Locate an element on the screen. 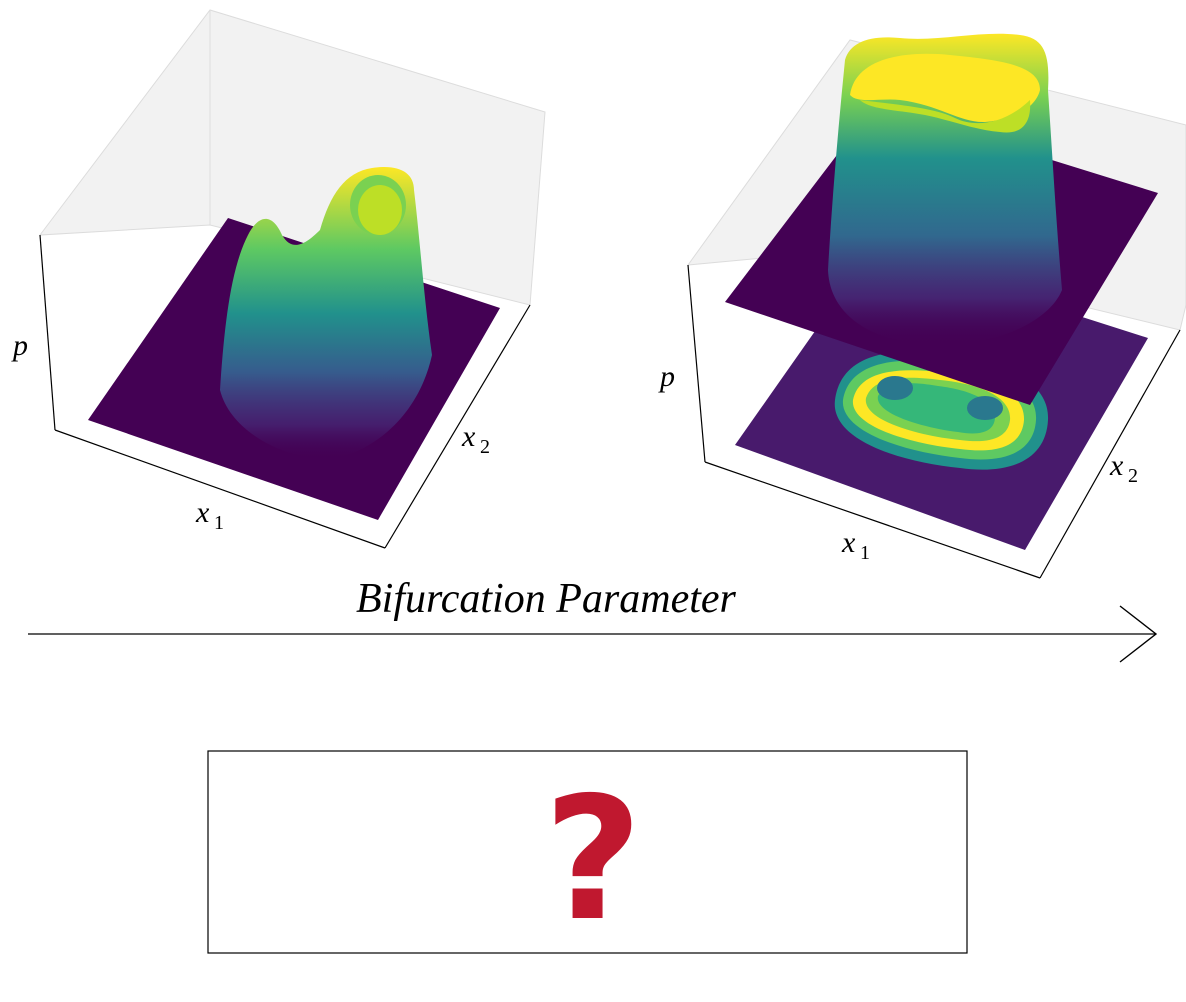 The width and height of the screenshot is (1186, 1002). left-peak-surface is located at coordinates (326, 313).